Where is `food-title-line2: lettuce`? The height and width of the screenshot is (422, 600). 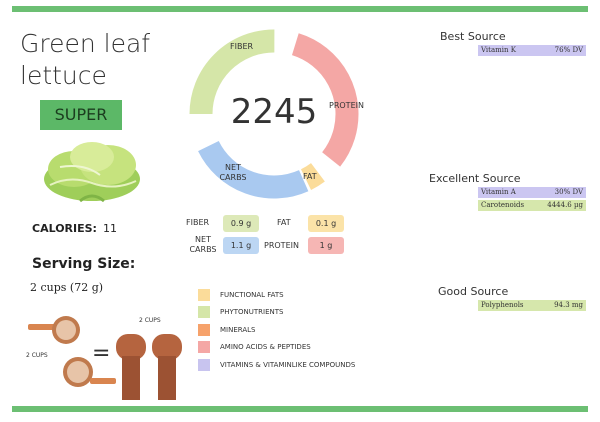 food-title-line2: lettuce is located at coordinates (63, 75).